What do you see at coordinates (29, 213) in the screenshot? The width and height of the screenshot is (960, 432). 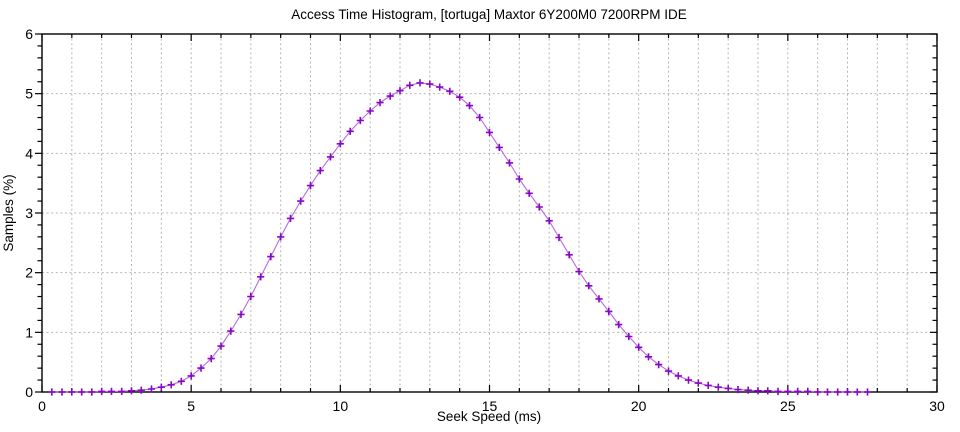 I see `y-tick-label: 3` at bounding box center [29, 213].